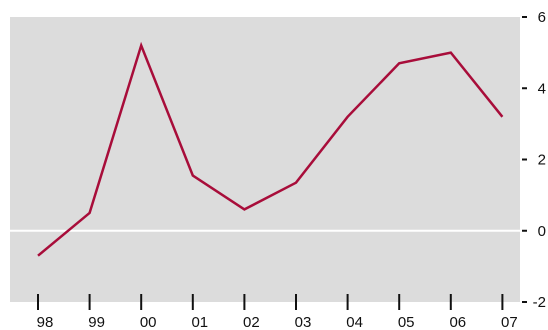 This screenshot has width=548, height=330. Describe the element at coordinates (45, 322) in the screenshot. I see `x-tick-label: 98` at that location.